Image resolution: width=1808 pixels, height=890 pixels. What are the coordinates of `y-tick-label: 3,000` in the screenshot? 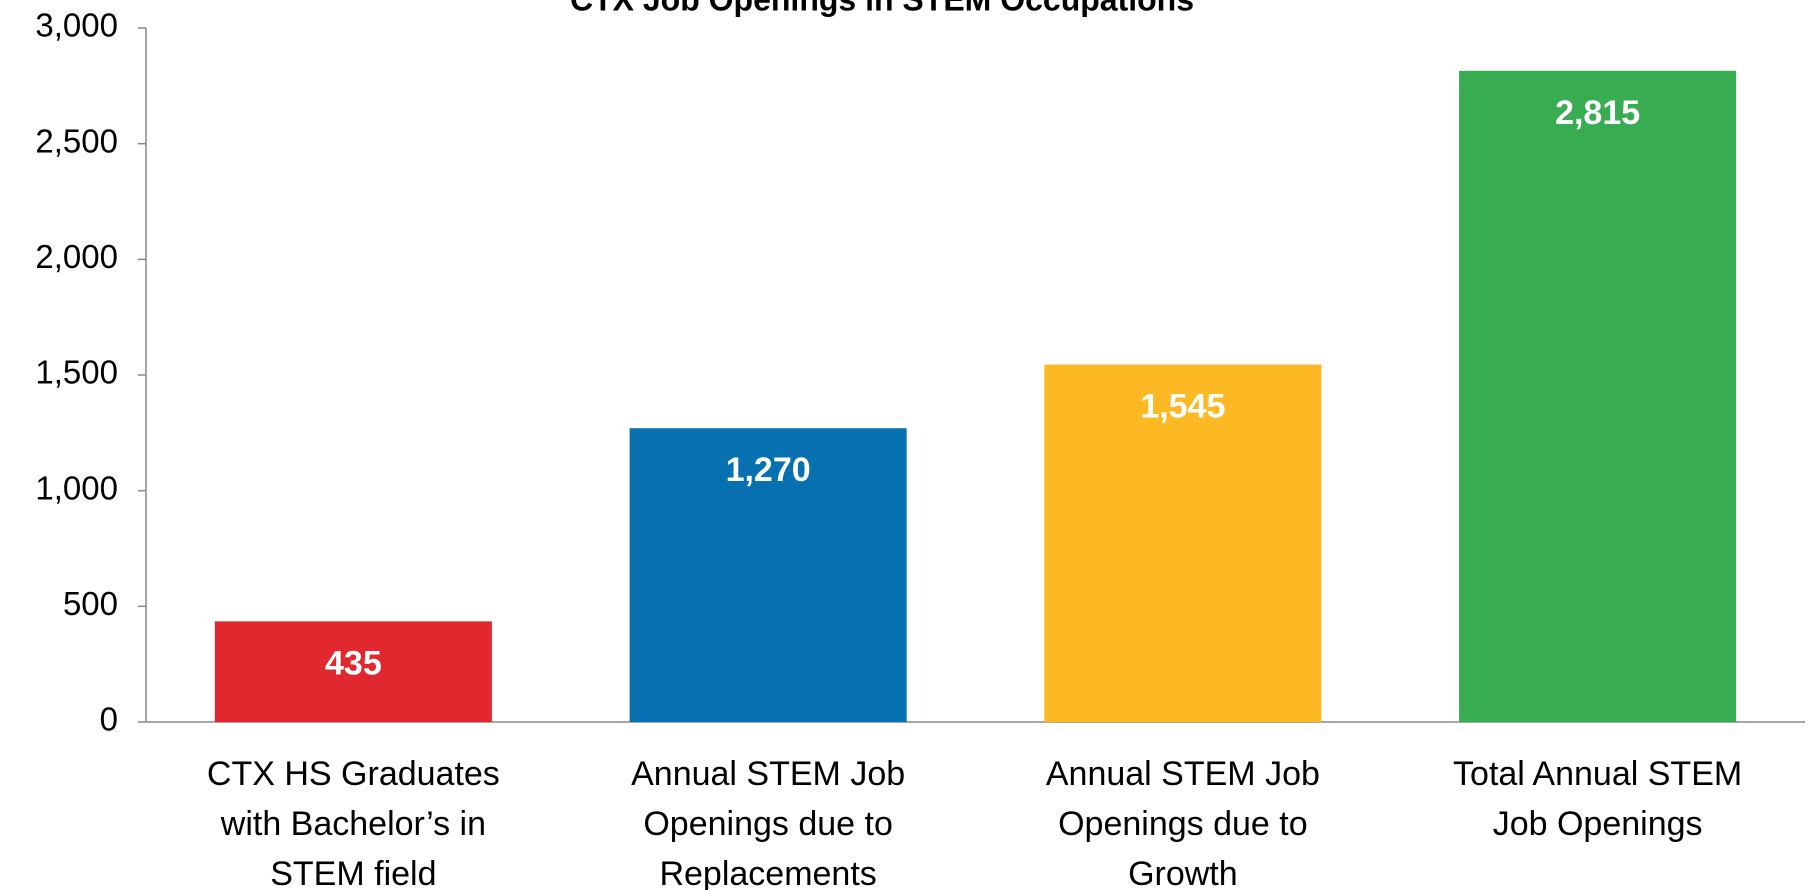 It's located at (76, 25).